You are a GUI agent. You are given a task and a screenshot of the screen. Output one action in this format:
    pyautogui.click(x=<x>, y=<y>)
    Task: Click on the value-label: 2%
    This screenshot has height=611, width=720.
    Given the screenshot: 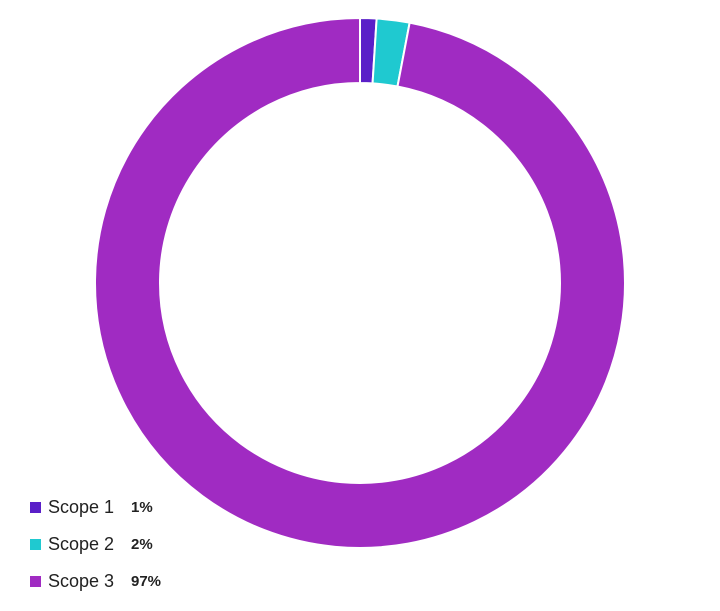 What is the action you would take?
    pyautogui.click(x=142, y=544)
    